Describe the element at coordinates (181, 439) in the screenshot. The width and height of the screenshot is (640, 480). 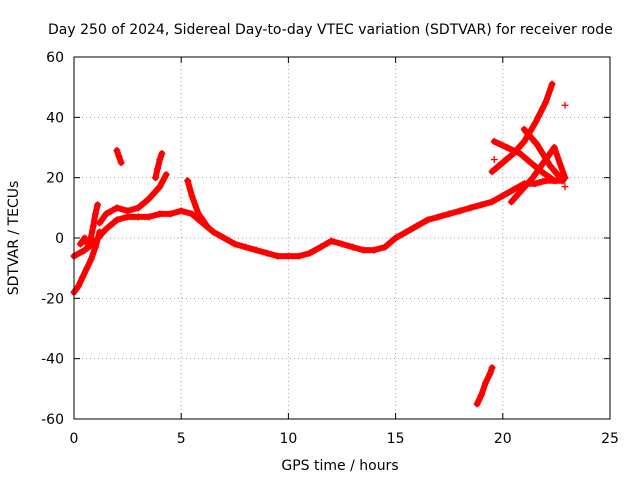
I see `x-tick-label: 5` at that location.